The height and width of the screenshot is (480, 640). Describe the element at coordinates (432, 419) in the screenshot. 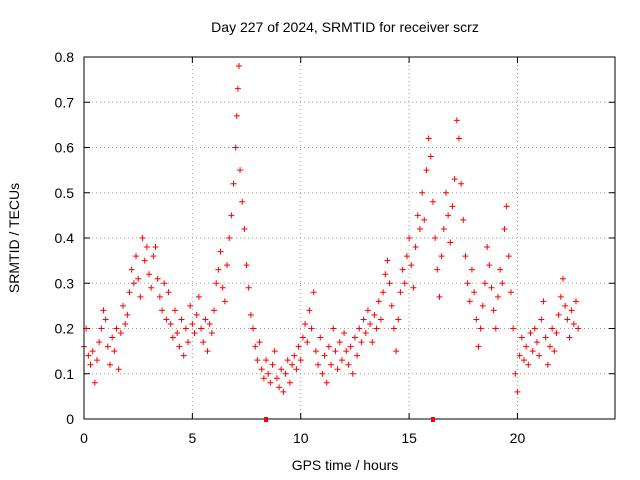

I see `axis-event-marker` at that location.